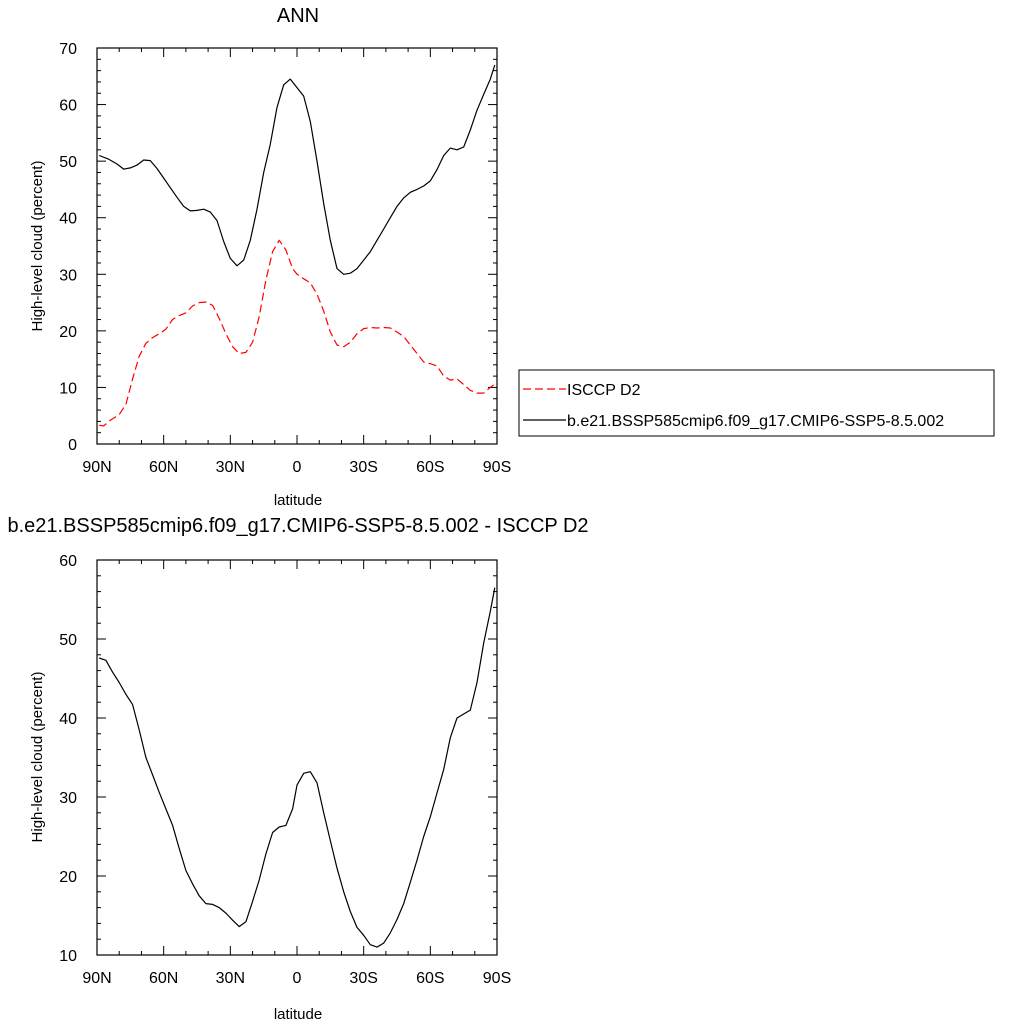 The width and height of the screenshot is (1024, 1024). What do you see at coordinates (68, 719) in the screenshot?
I see `bottom-y-tick-label: 40` at bounding box center [68, 719].